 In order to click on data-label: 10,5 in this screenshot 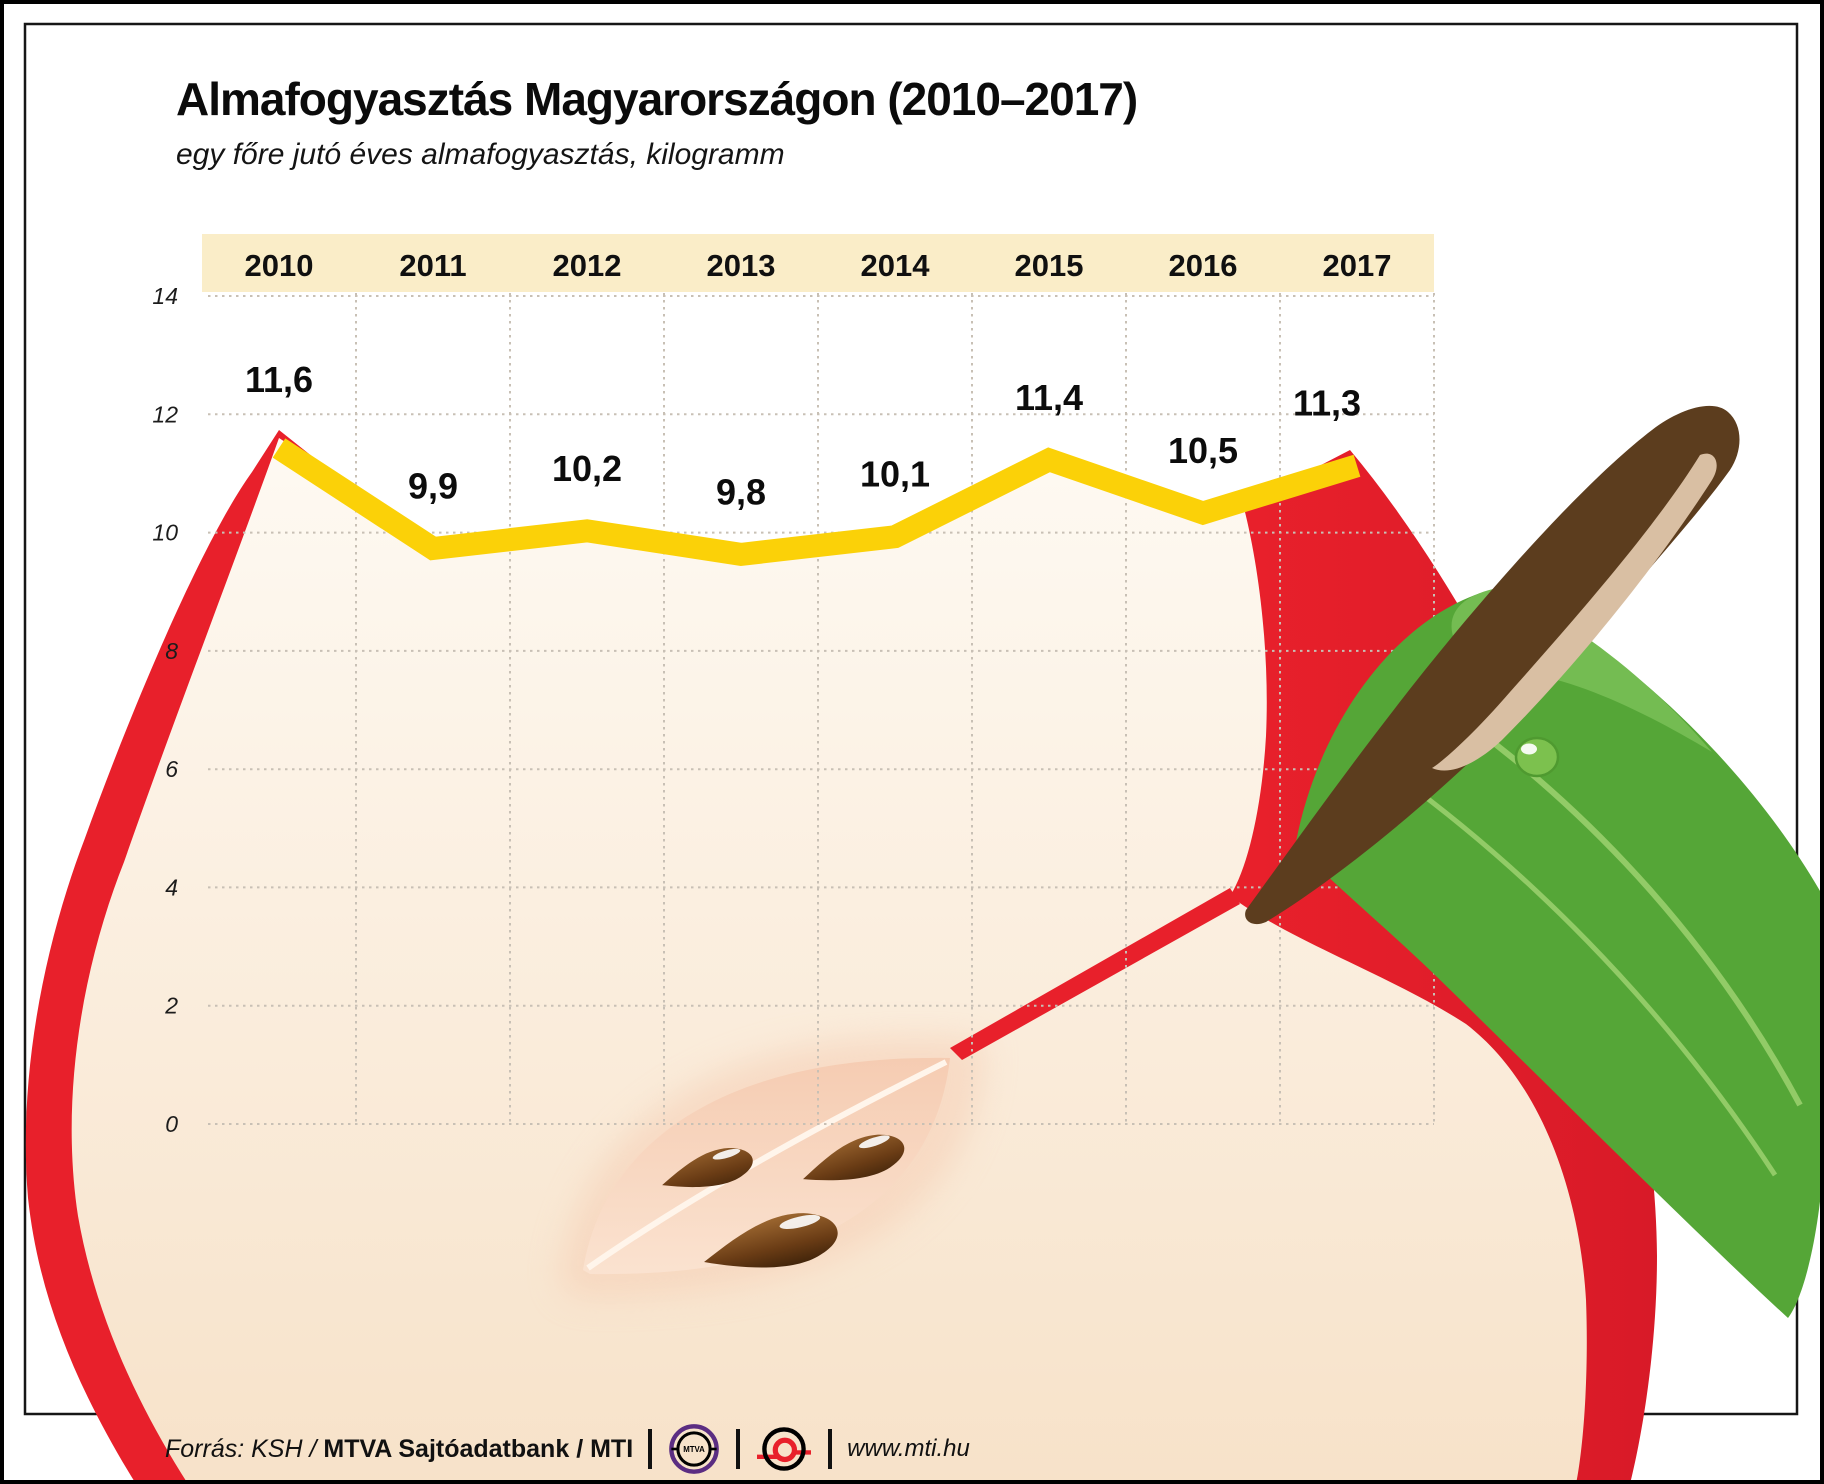, I will do `click(1203, 450)`.